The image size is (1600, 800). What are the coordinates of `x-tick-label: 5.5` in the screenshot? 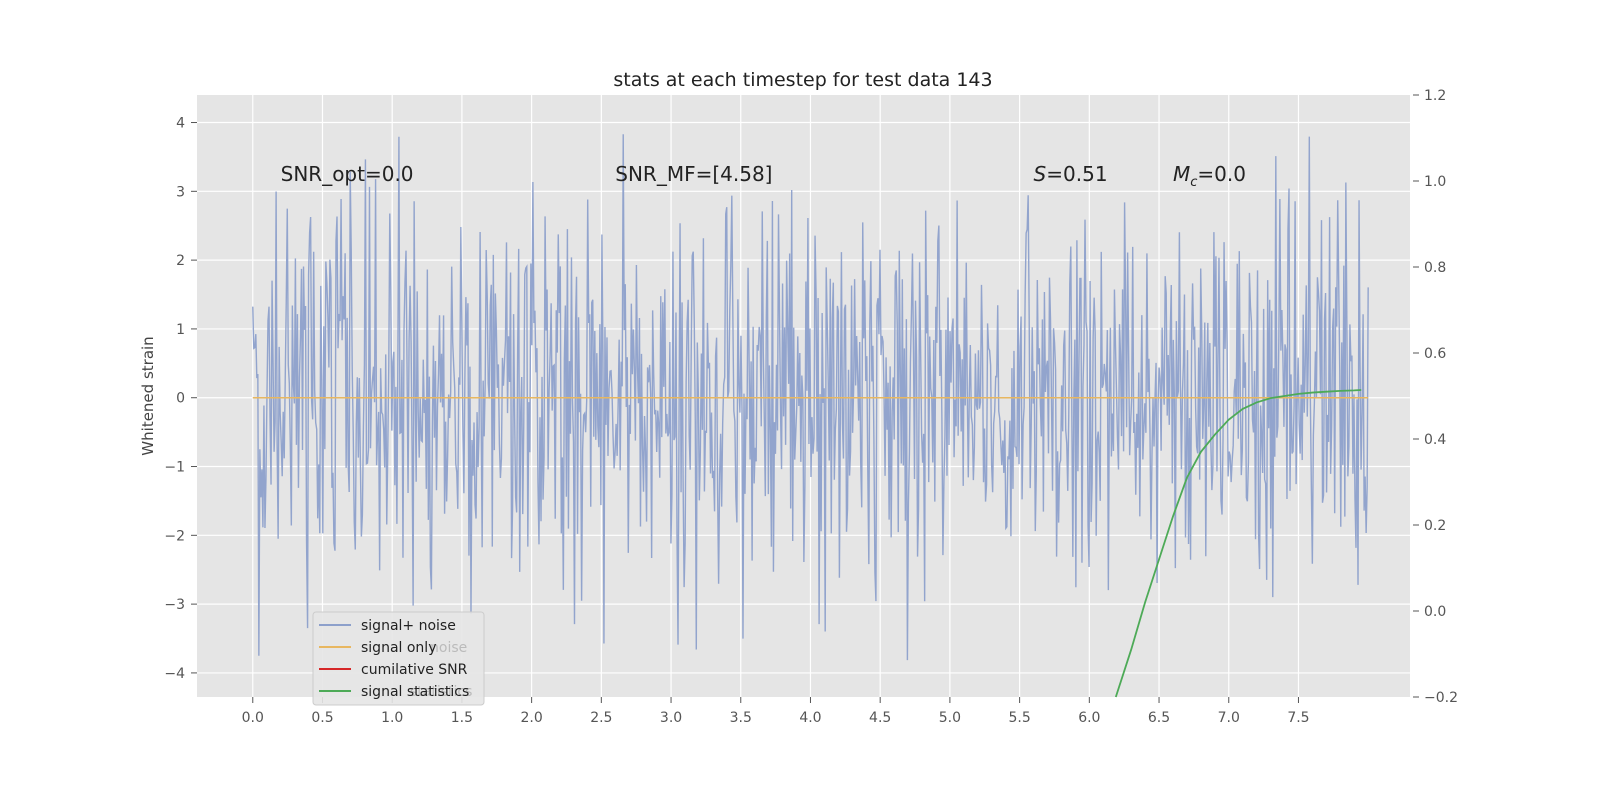 It's located at (1019, 718).